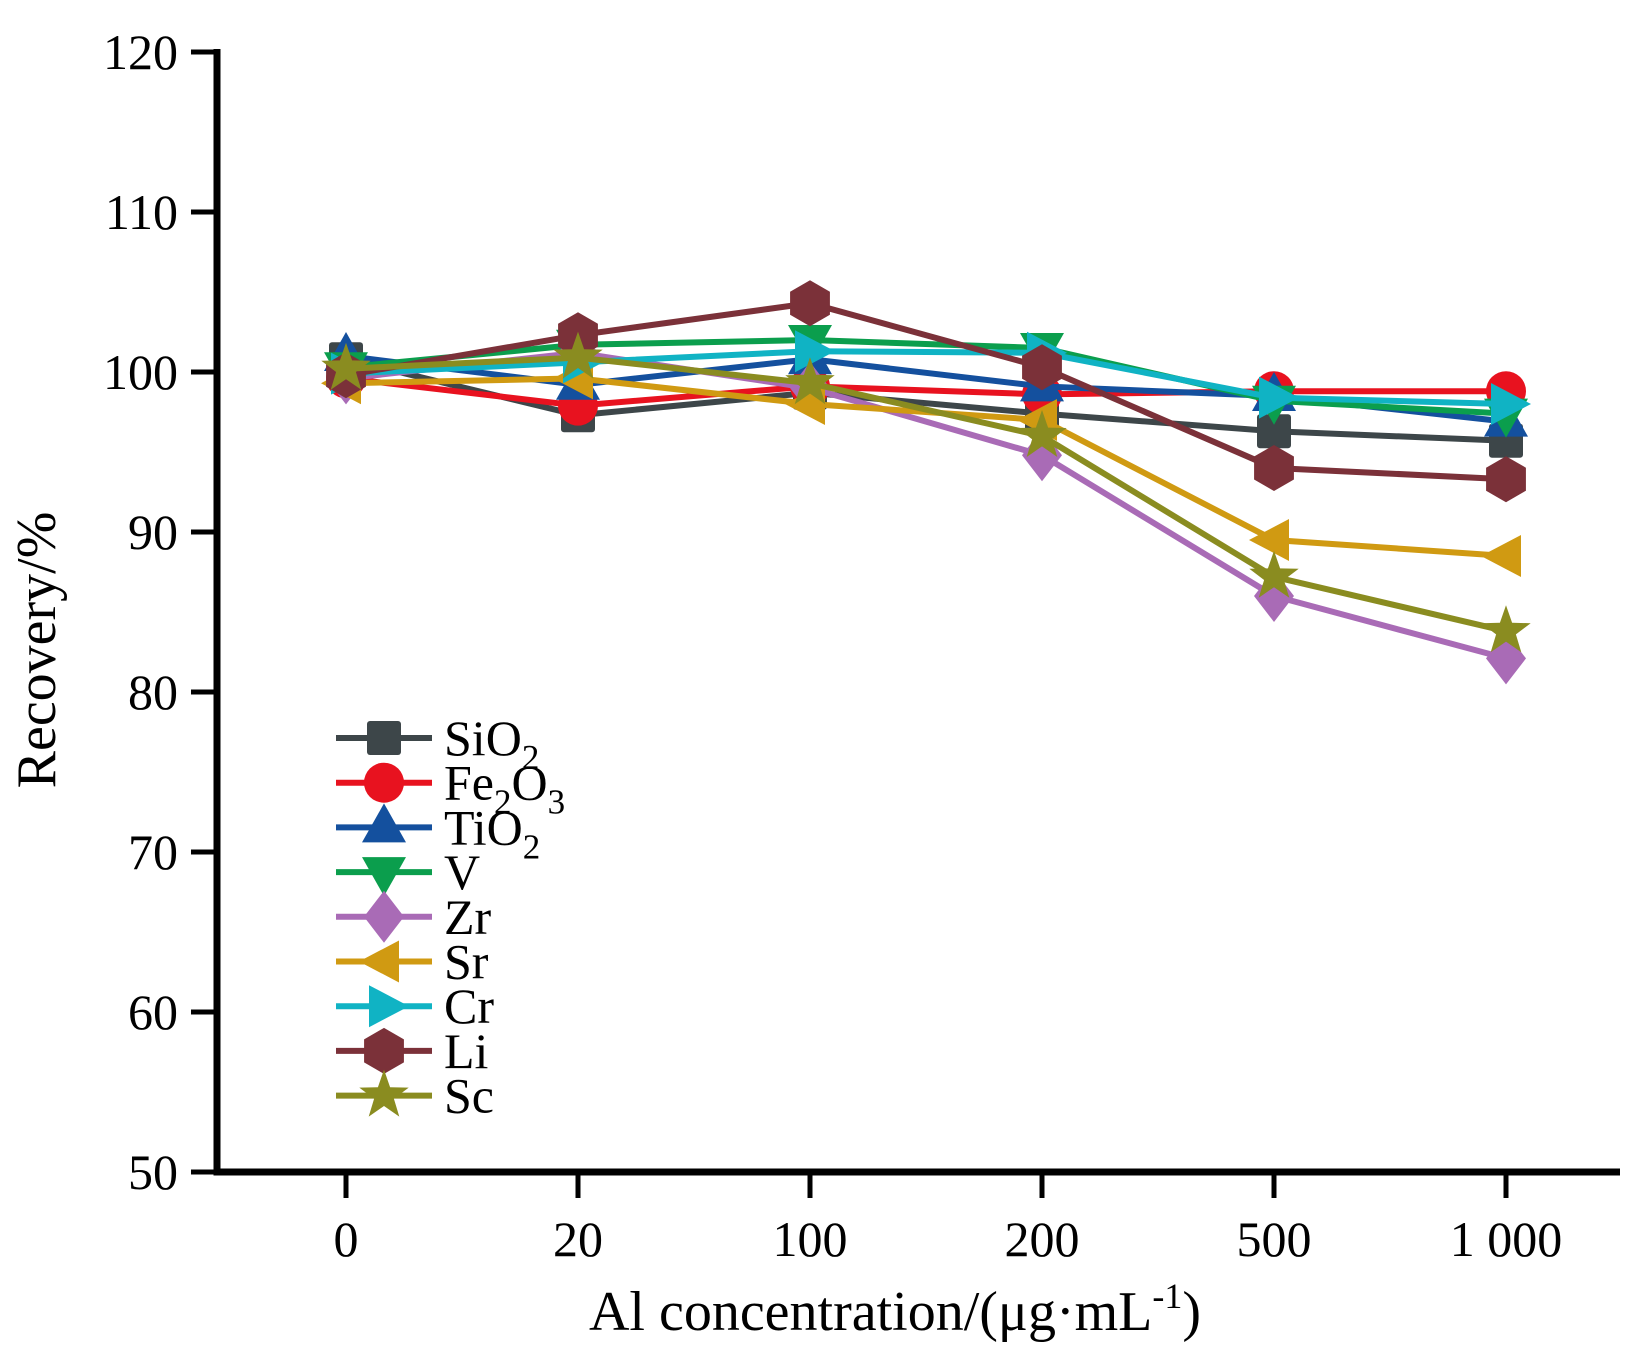 The width and height of the screenshot is (1625, 1356). What do you see at coordinates (948, 1219) in the screenshot?
I see `x-axis-ticks: 0 20 100 200 500 1 000` at bounding box center [948, 1219].